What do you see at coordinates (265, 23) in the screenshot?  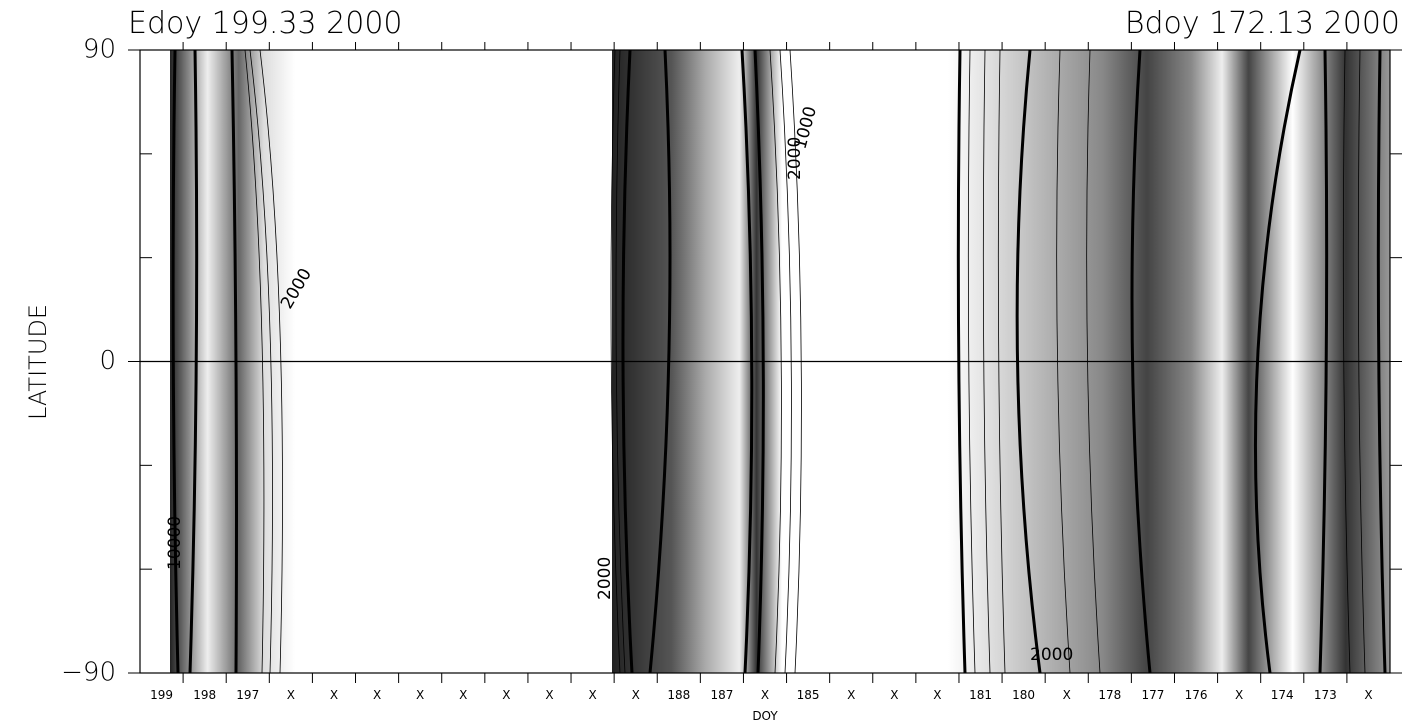 I see `chart-title-left: Edoy 199.33 2000` at bounding box center [265, 23].